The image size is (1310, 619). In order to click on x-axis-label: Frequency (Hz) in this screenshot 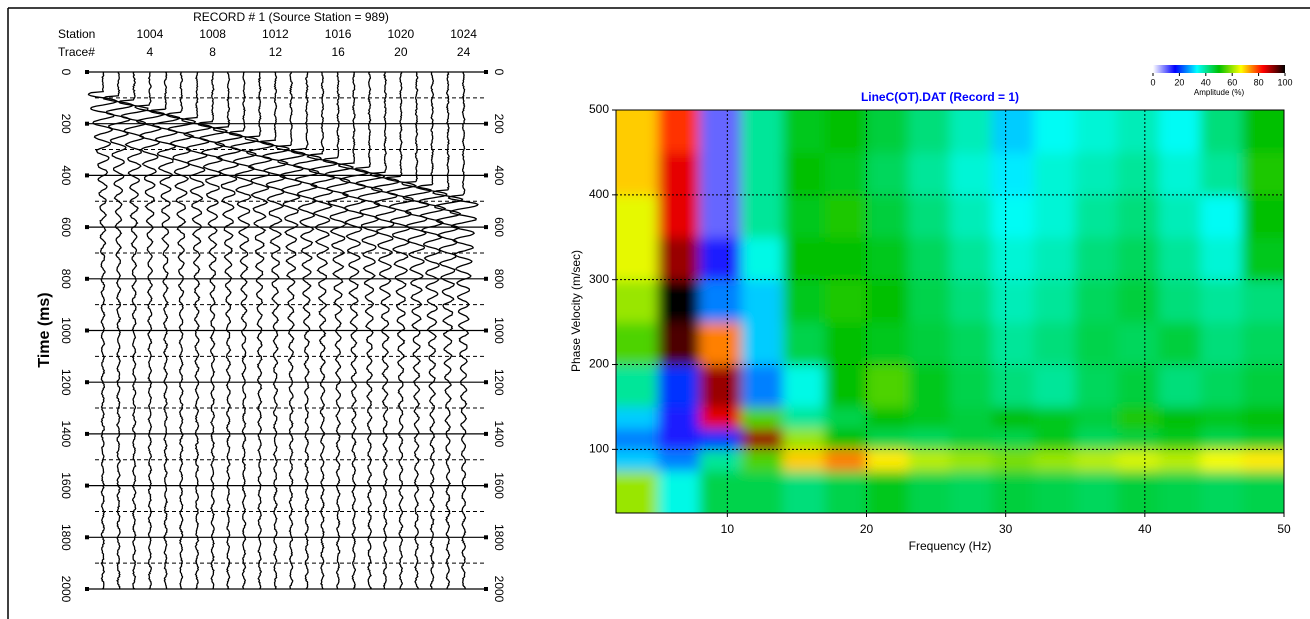, I will do `click(950, 546)`.